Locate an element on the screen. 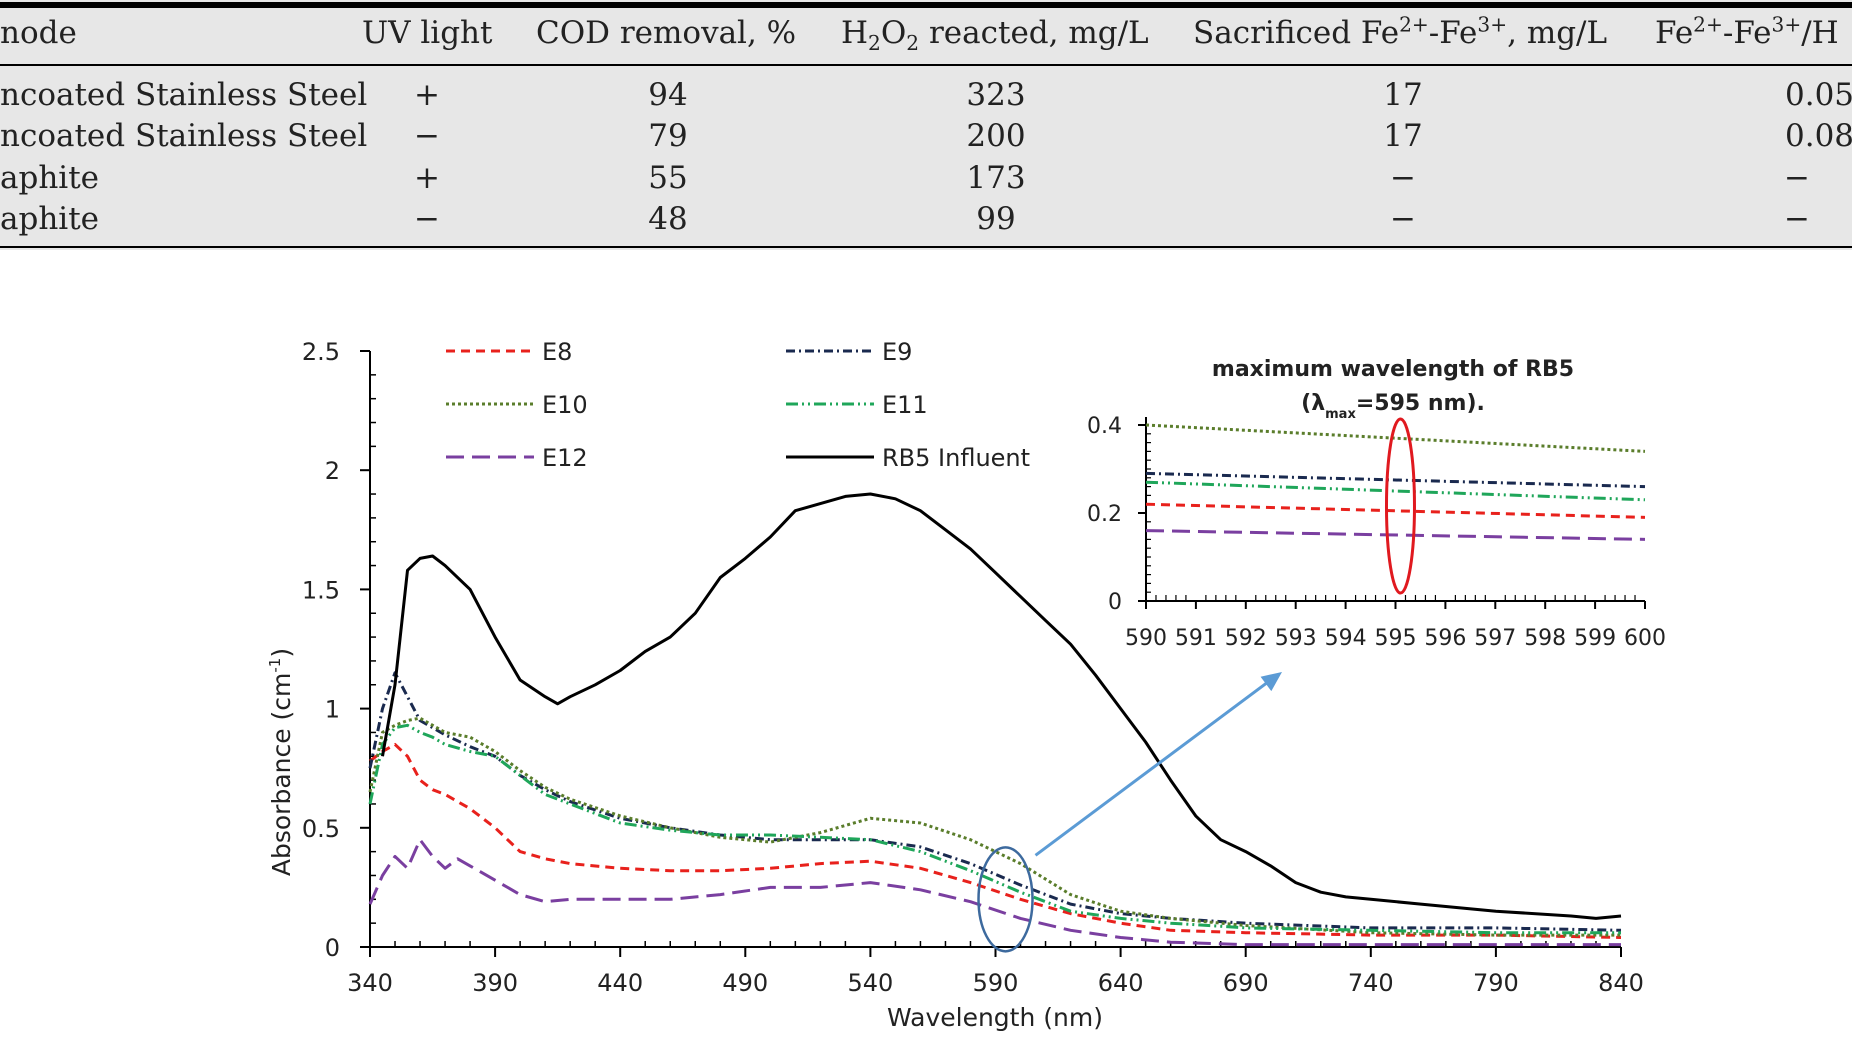 The image size is (1852, 1044). annotations is located at coordinates (1196, 685).